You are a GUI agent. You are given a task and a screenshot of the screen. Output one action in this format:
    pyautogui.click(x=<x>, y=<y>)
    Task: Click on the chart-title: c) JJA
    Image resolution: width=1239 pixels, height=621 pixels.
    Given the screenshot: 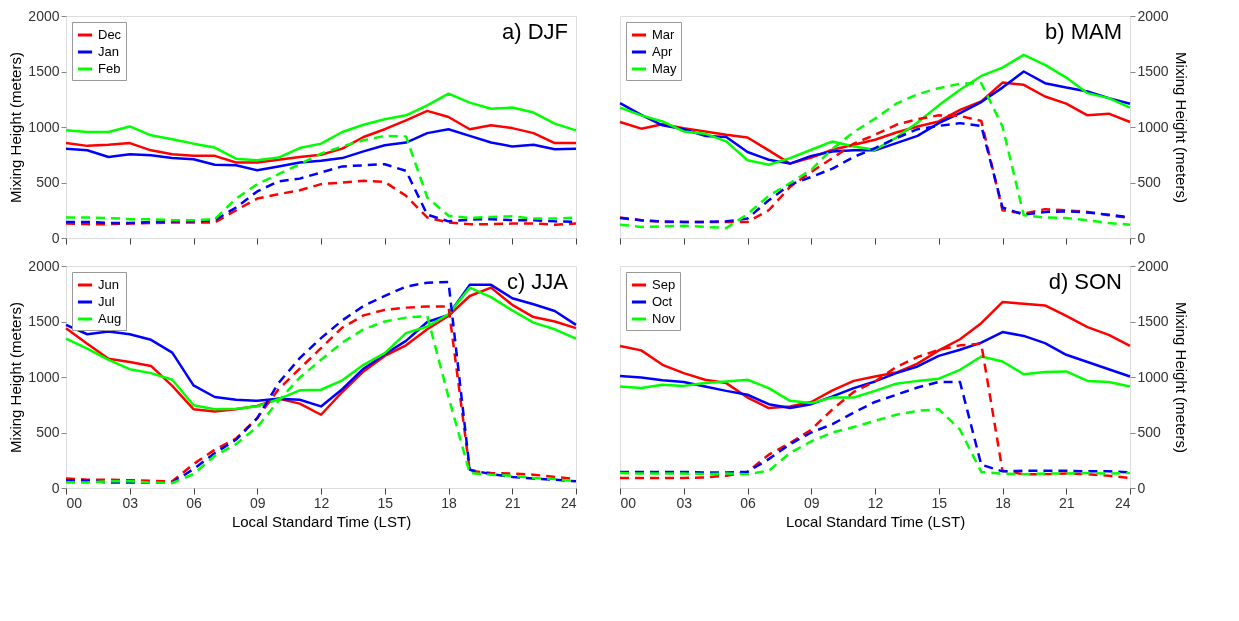 What is the action you would take?
    pyautogui.click(x=537, y=281)
    